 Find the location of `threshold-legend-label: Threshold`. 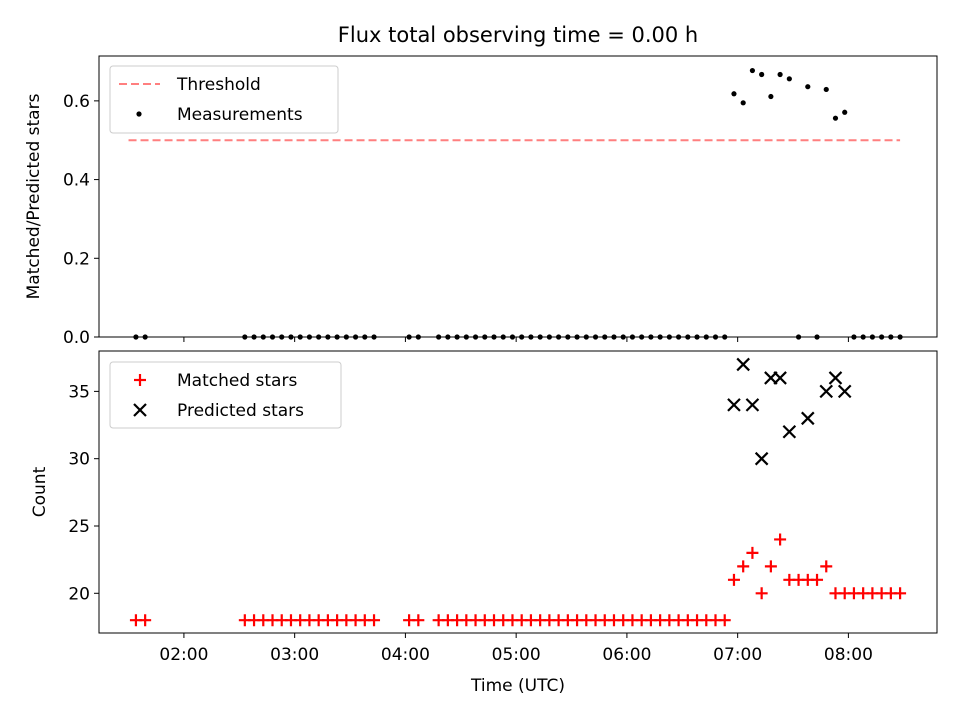

threshold-legend-label: Threshold is located at coordinates (218, 85).